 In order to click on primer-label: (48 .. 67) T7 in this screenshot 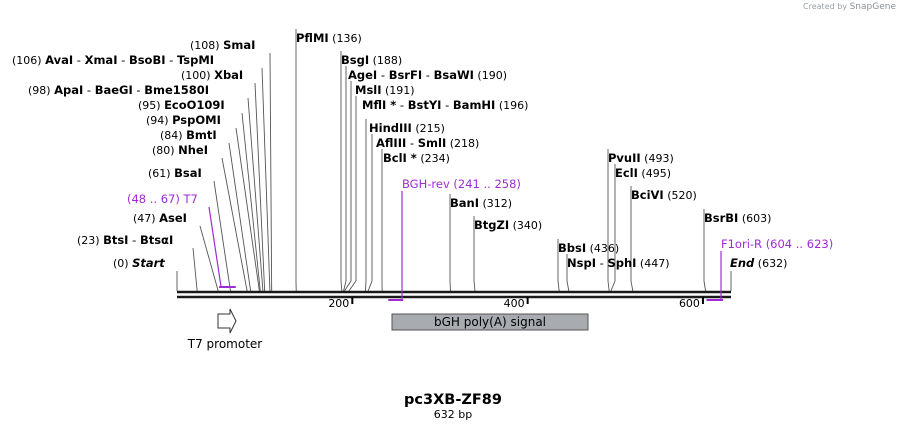, I will do `click(162, 199)`.